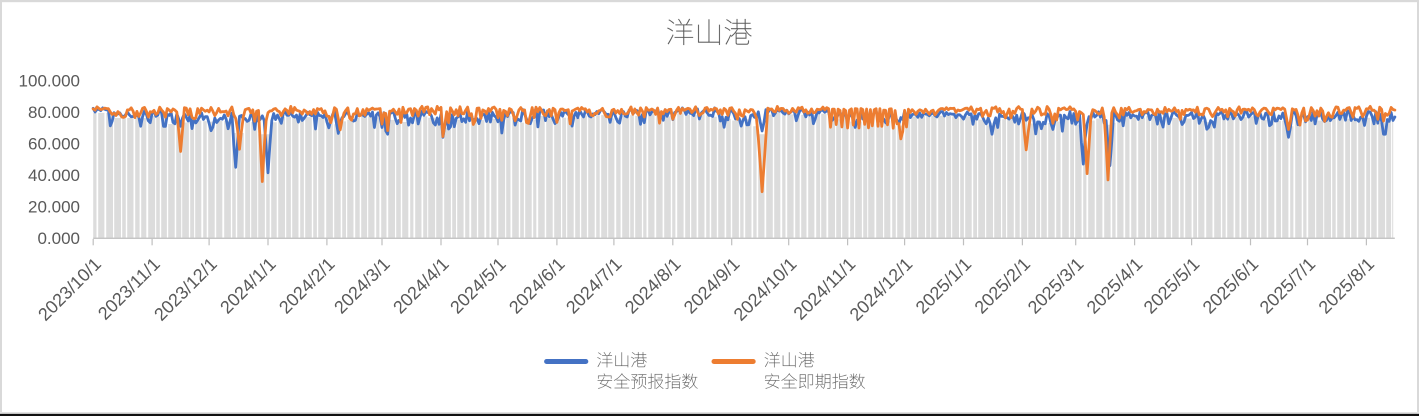 The height and width of the screenshot is (416, 1419). What do you see at coordinates (1003, 286) in the screenshot?
I see `svg-text: 2025/2/1` at bounding box center [1003, 286].